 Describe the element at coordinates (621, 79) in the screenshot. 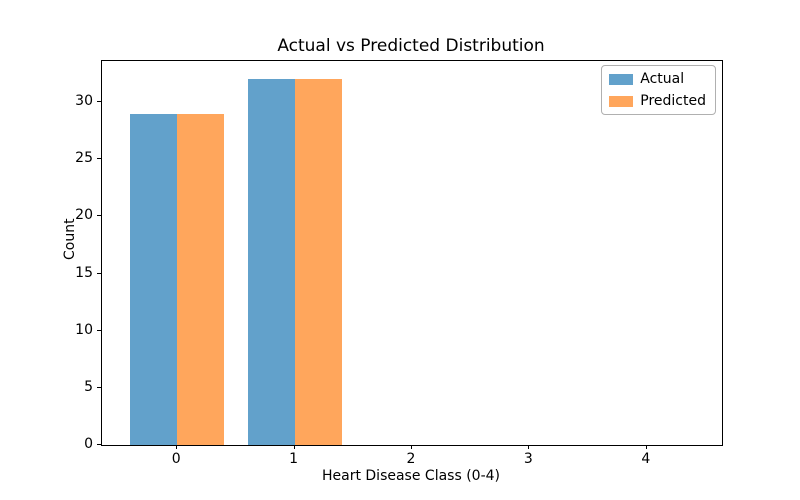

I see `legend-swatch-actual` at that location.